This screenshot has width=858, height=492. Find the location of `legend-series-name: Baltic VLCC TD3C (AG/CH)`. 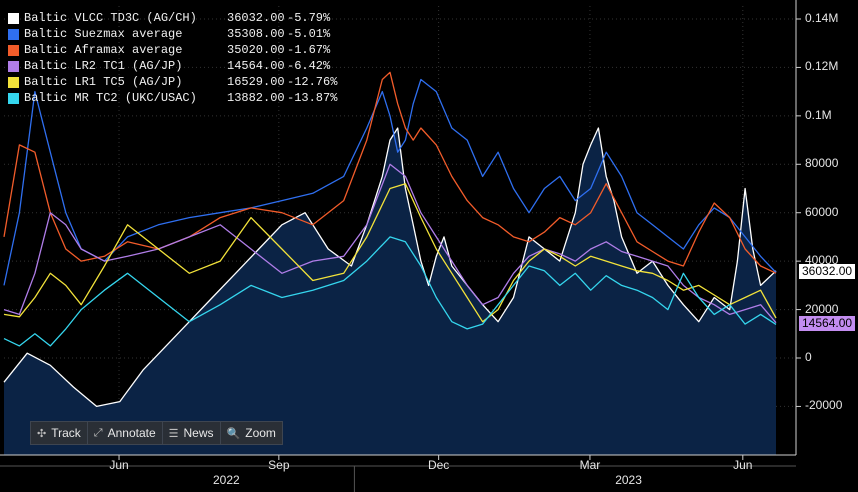

legend-series-name: Baltic VLCC TD3C (AG/CH) is located at coordinates (110, 18).